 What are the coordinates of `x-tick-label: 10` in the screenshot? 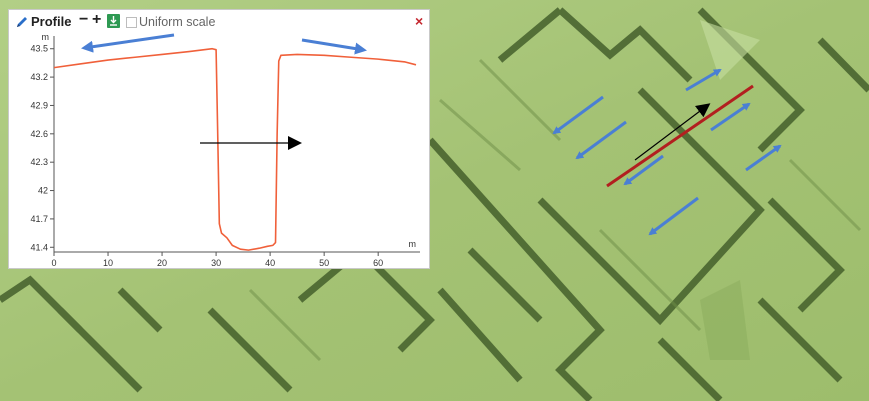 It's located at (108, 263).